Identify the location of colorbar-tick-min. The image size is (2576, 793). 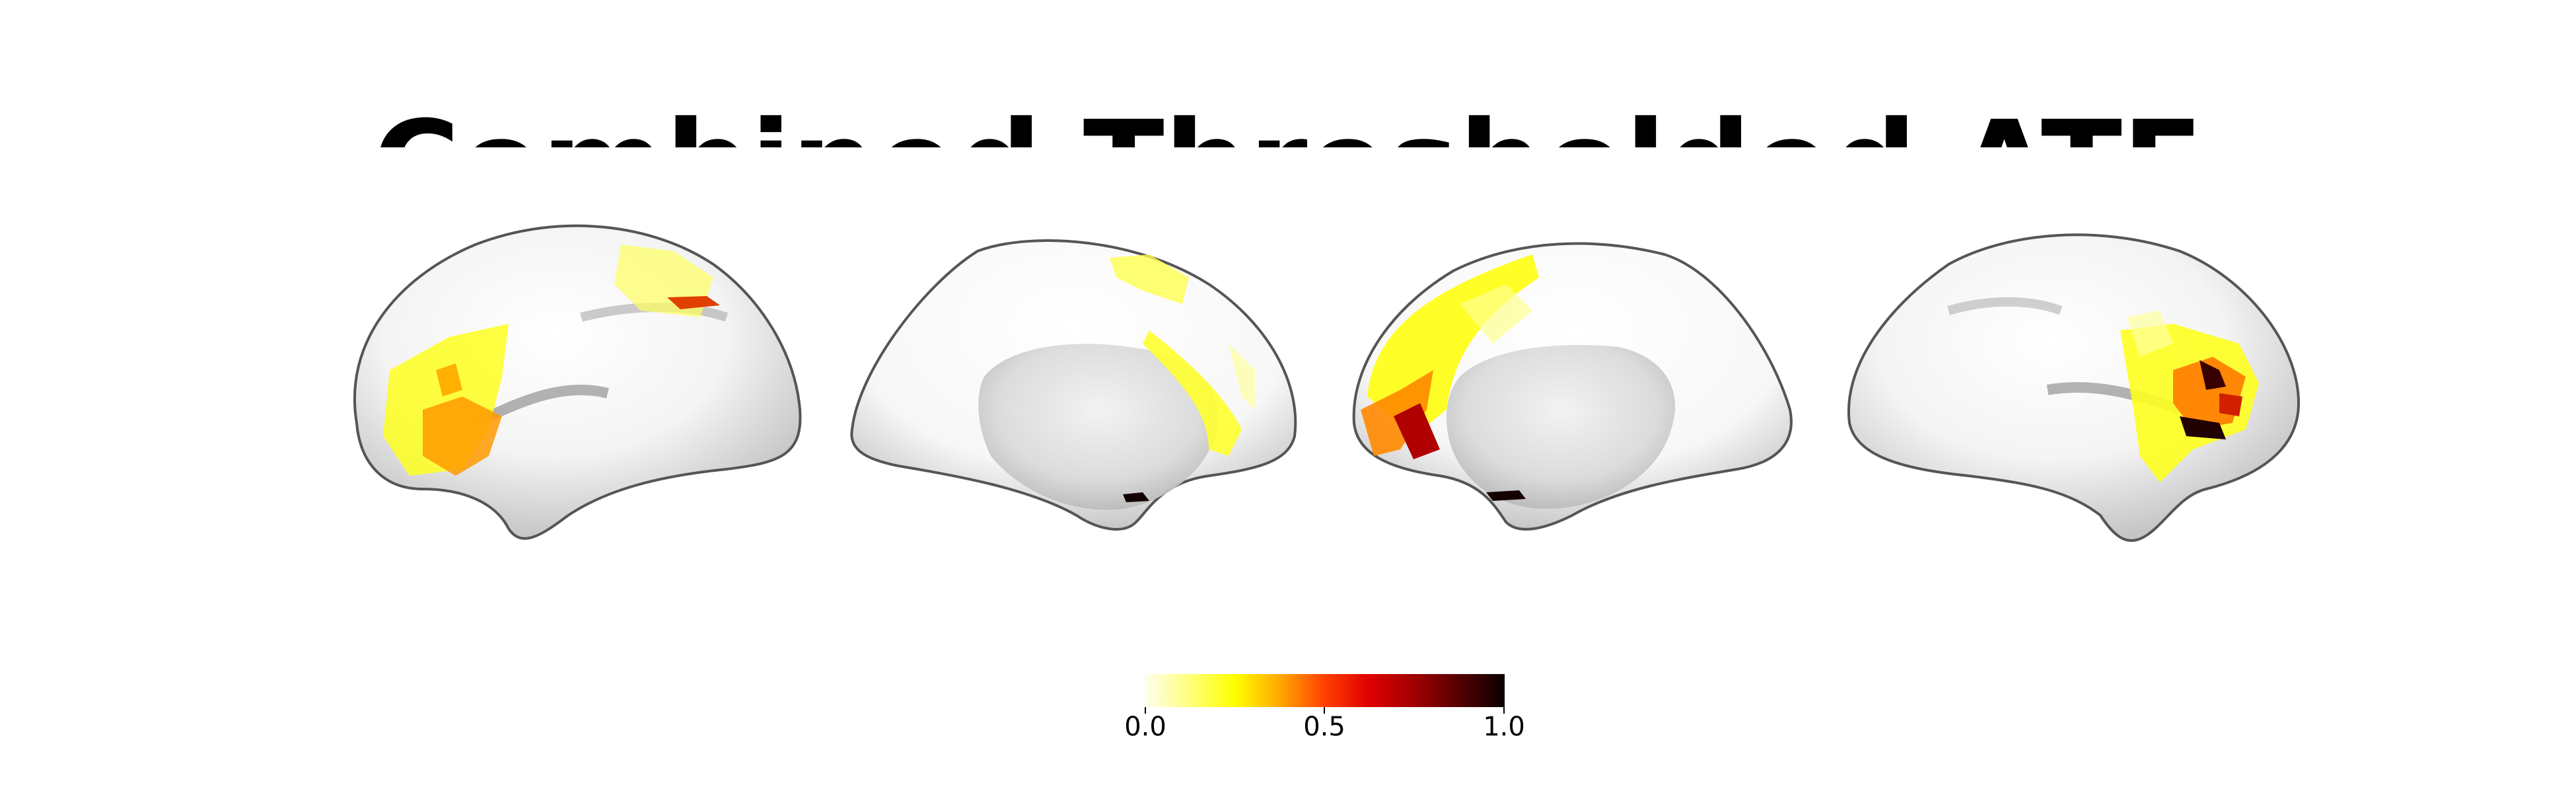
(1145, 710).